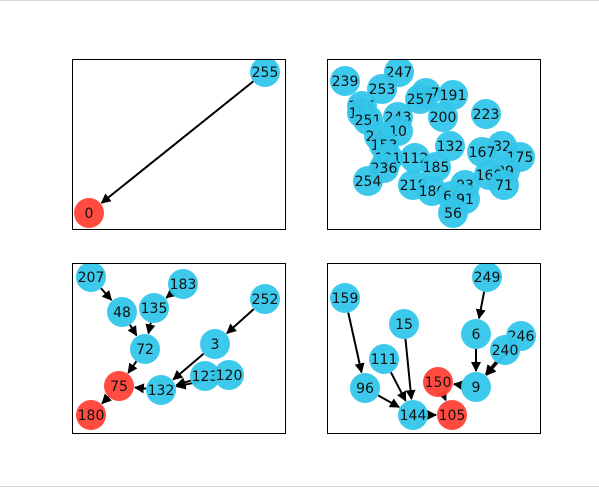 This screenshot has width=599, height=487. I want to click on node-label: 183, so click(183, 285).